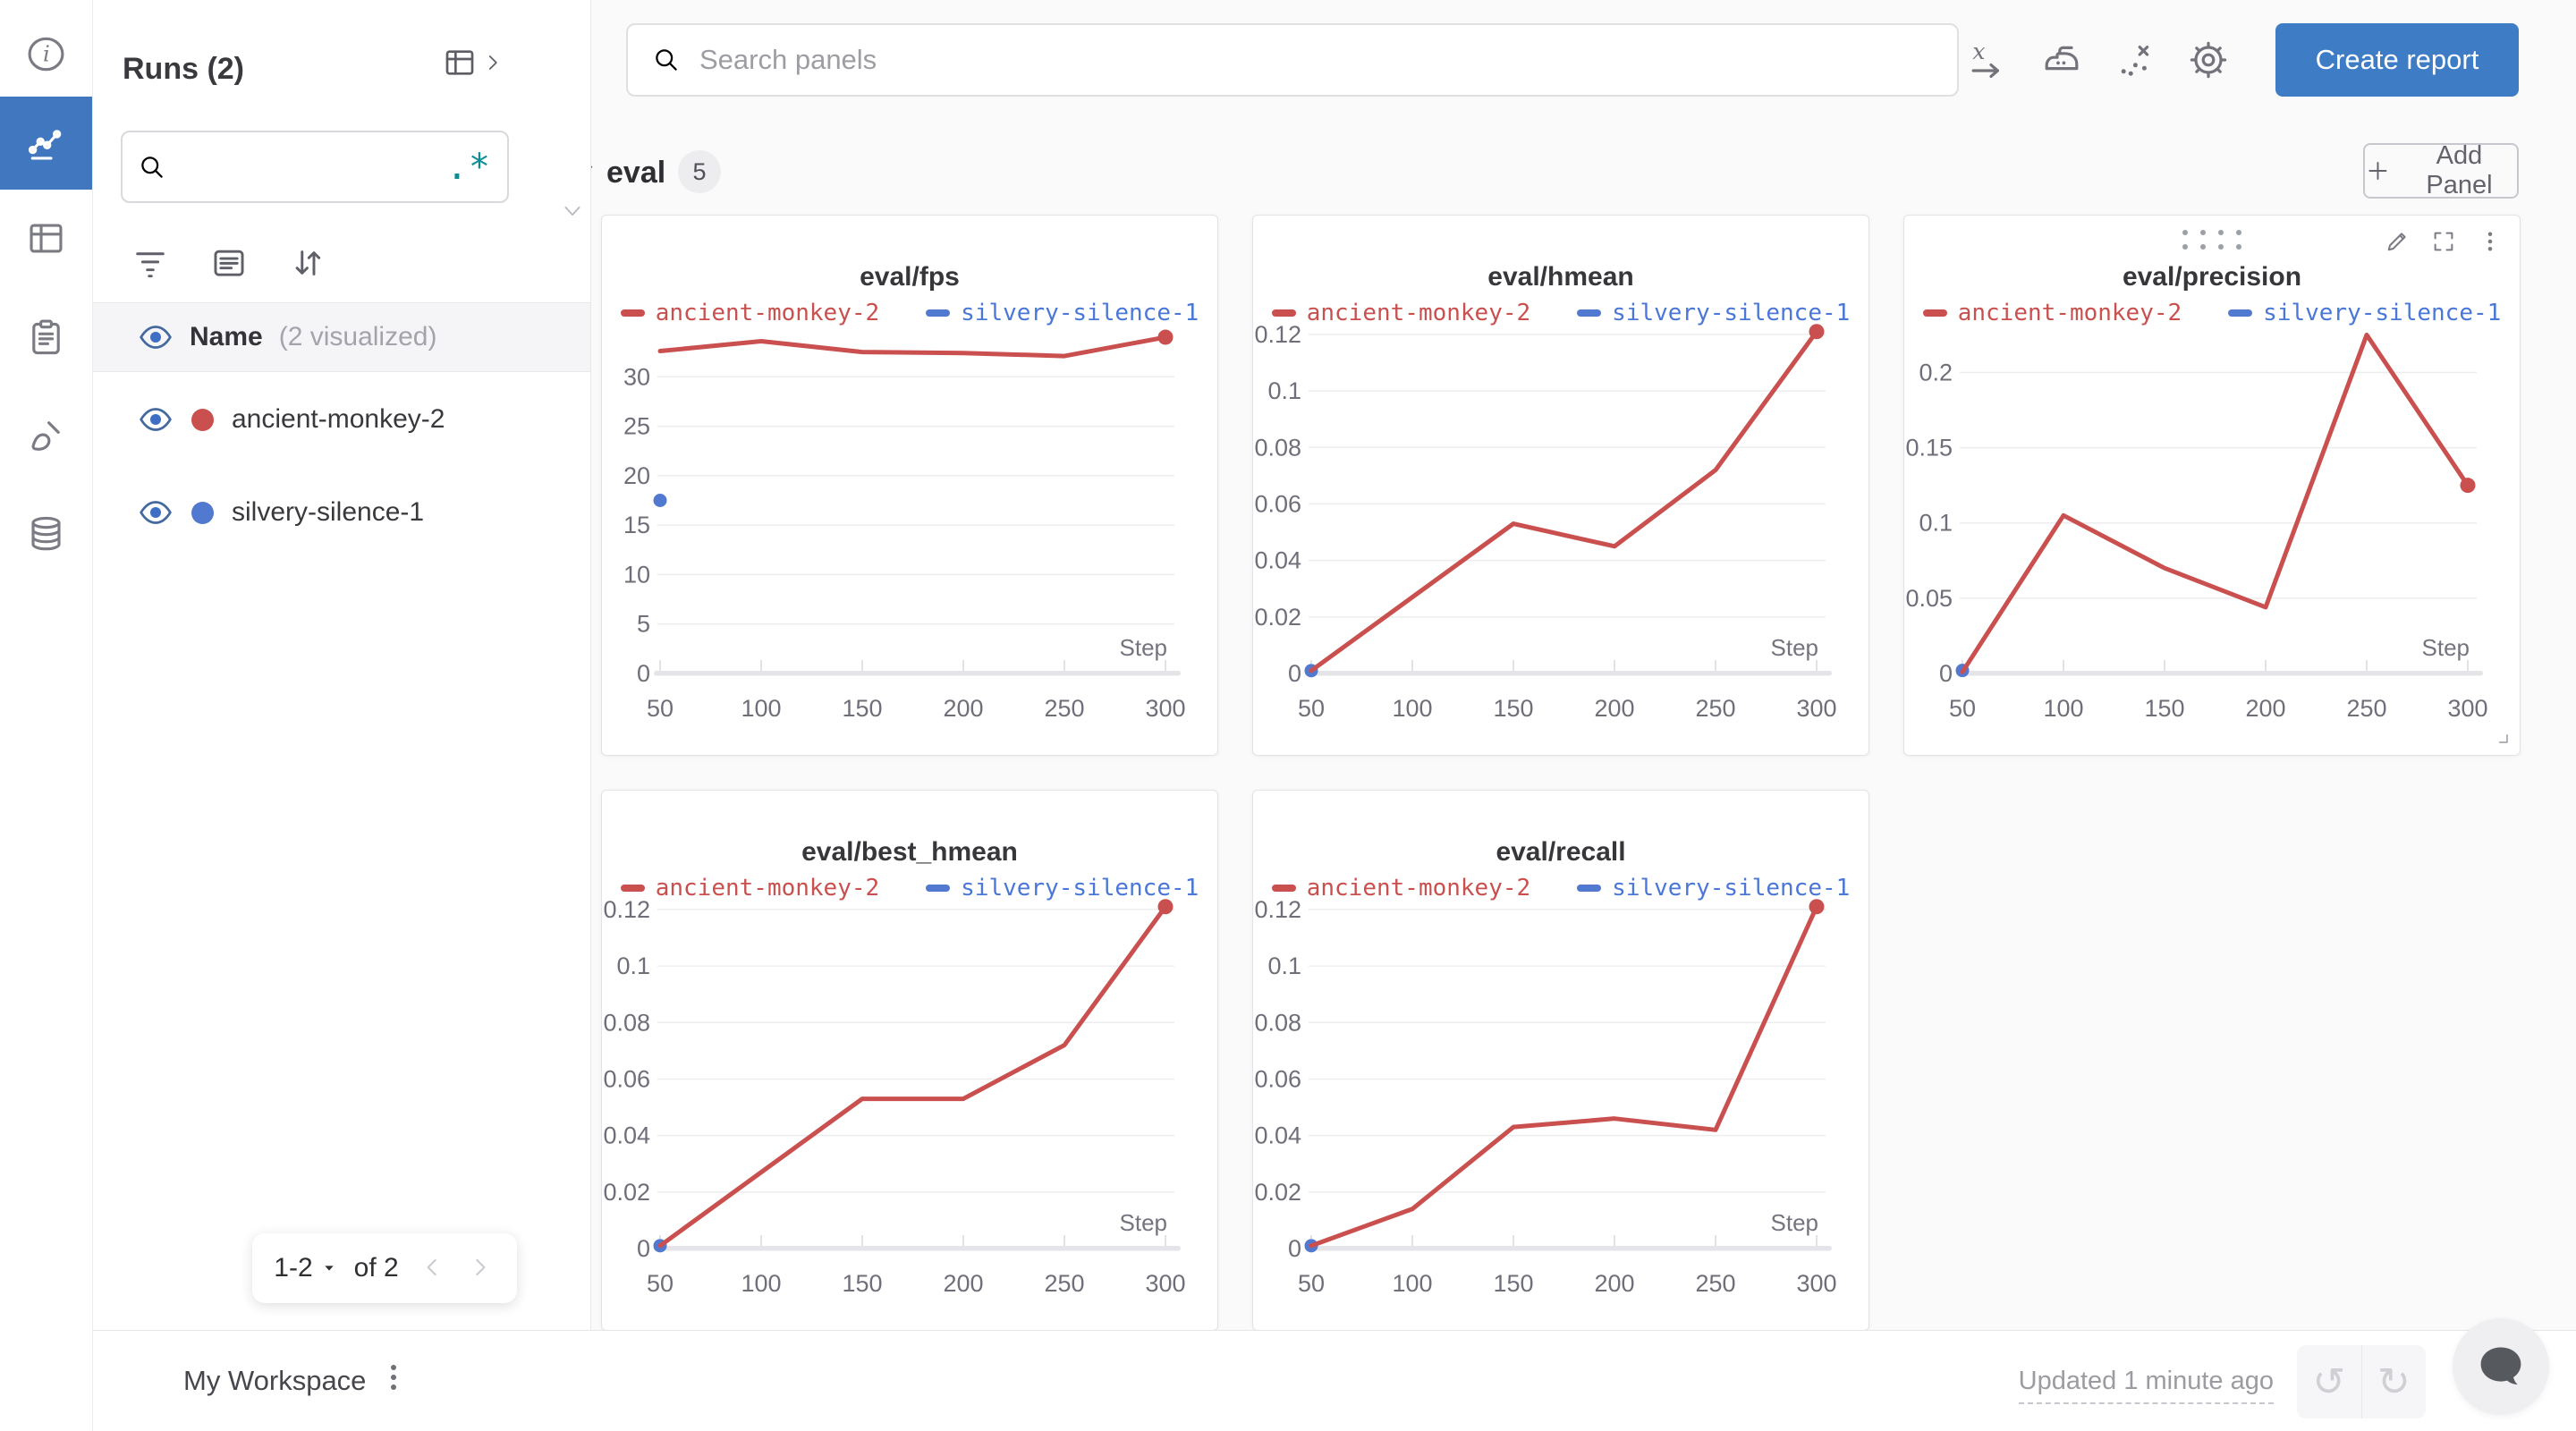  What do you see at coordinates (2397, 60) in the screenshot?
I see `create-report-button: Create report` at bounding box center [2397, 60].